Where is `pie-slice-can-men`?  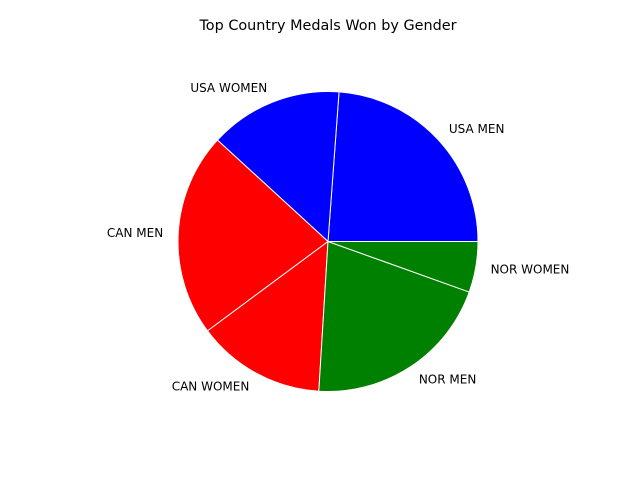 pie-slice-can-men is located at coordinates (253, 235).